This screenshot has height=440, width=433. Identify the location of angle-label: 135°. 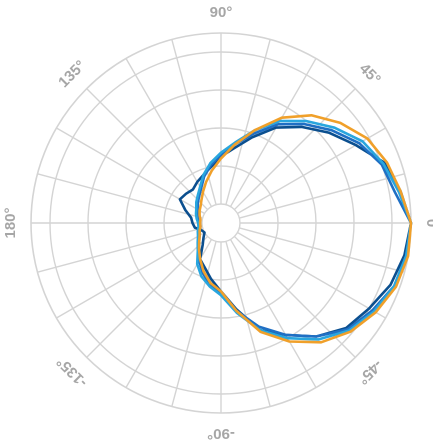
(72, 74).